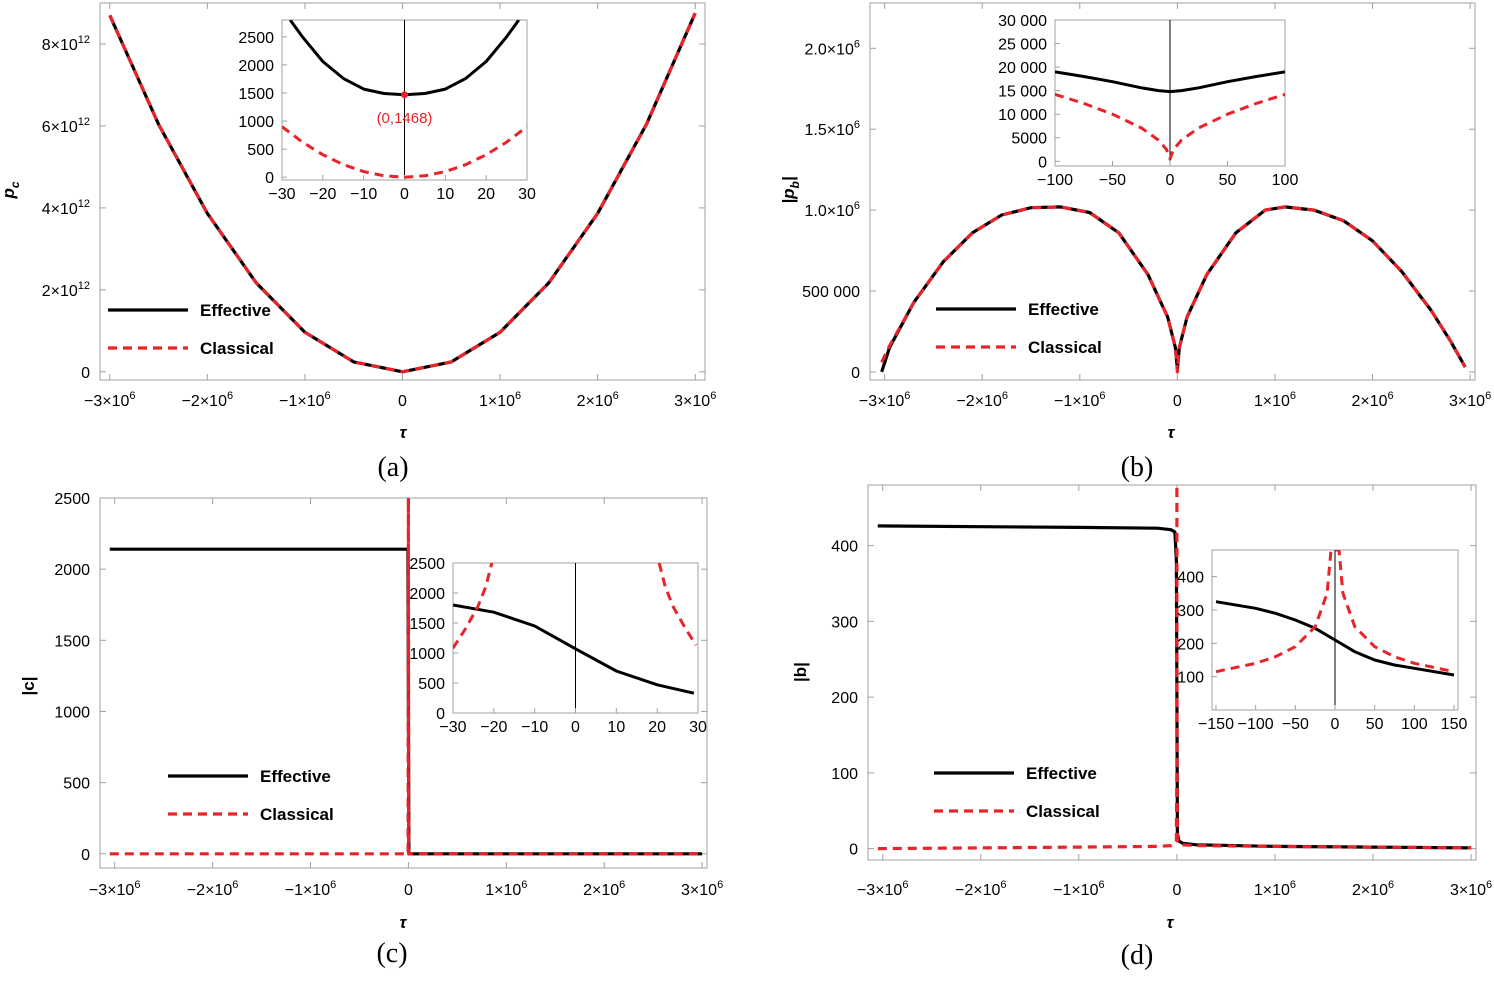 This screenshot has height=981, width=1494. What do you see at coordinates (493, 727) in the screenshot?
I see `inset-x-tick-label: −20` at bounding box center [493, 727].